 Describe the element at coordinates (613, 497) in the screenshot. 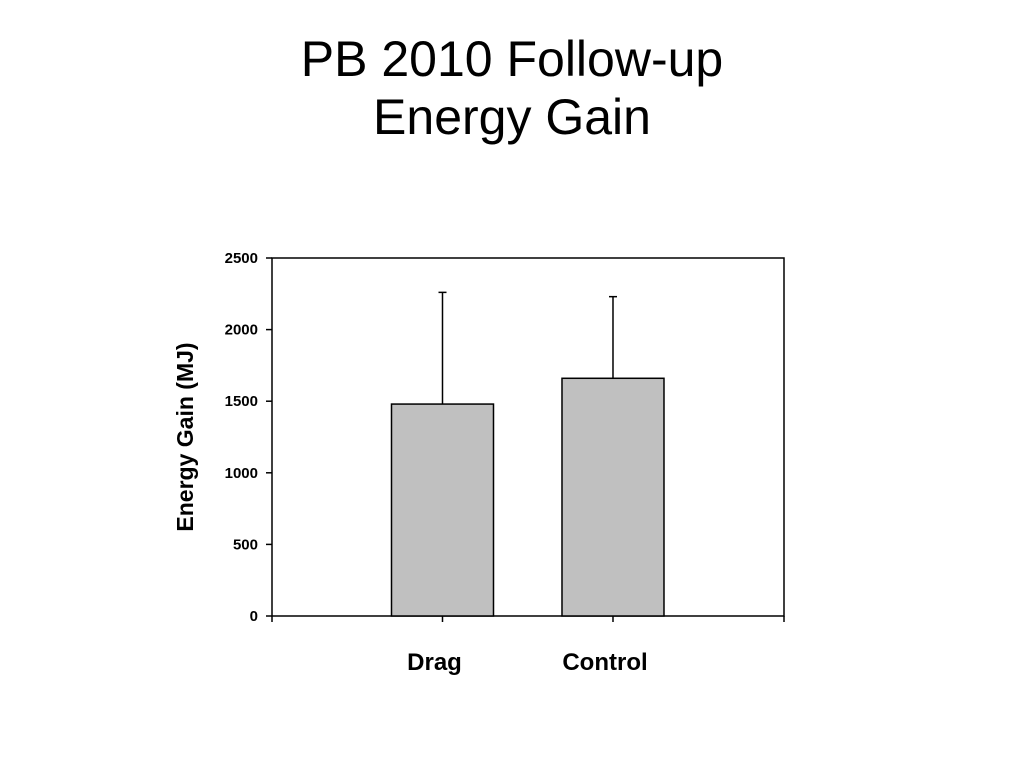

I see `bar-control` at that location.